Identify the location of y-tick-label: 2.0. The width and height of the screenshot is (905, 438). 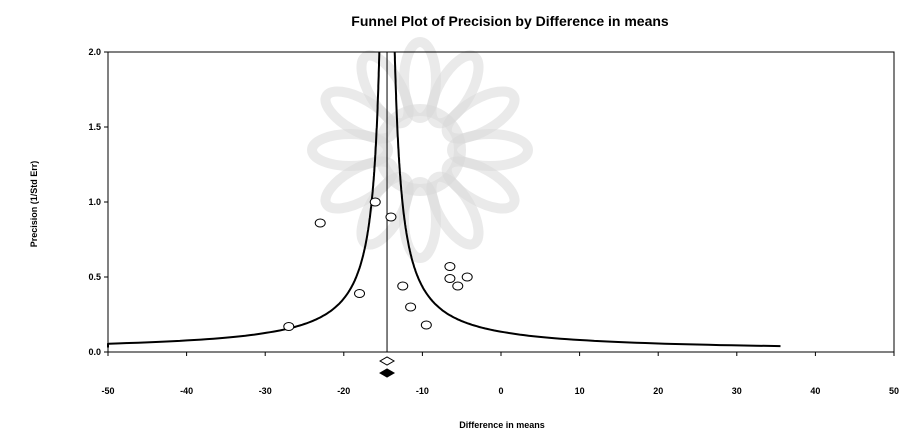
(94, 52).